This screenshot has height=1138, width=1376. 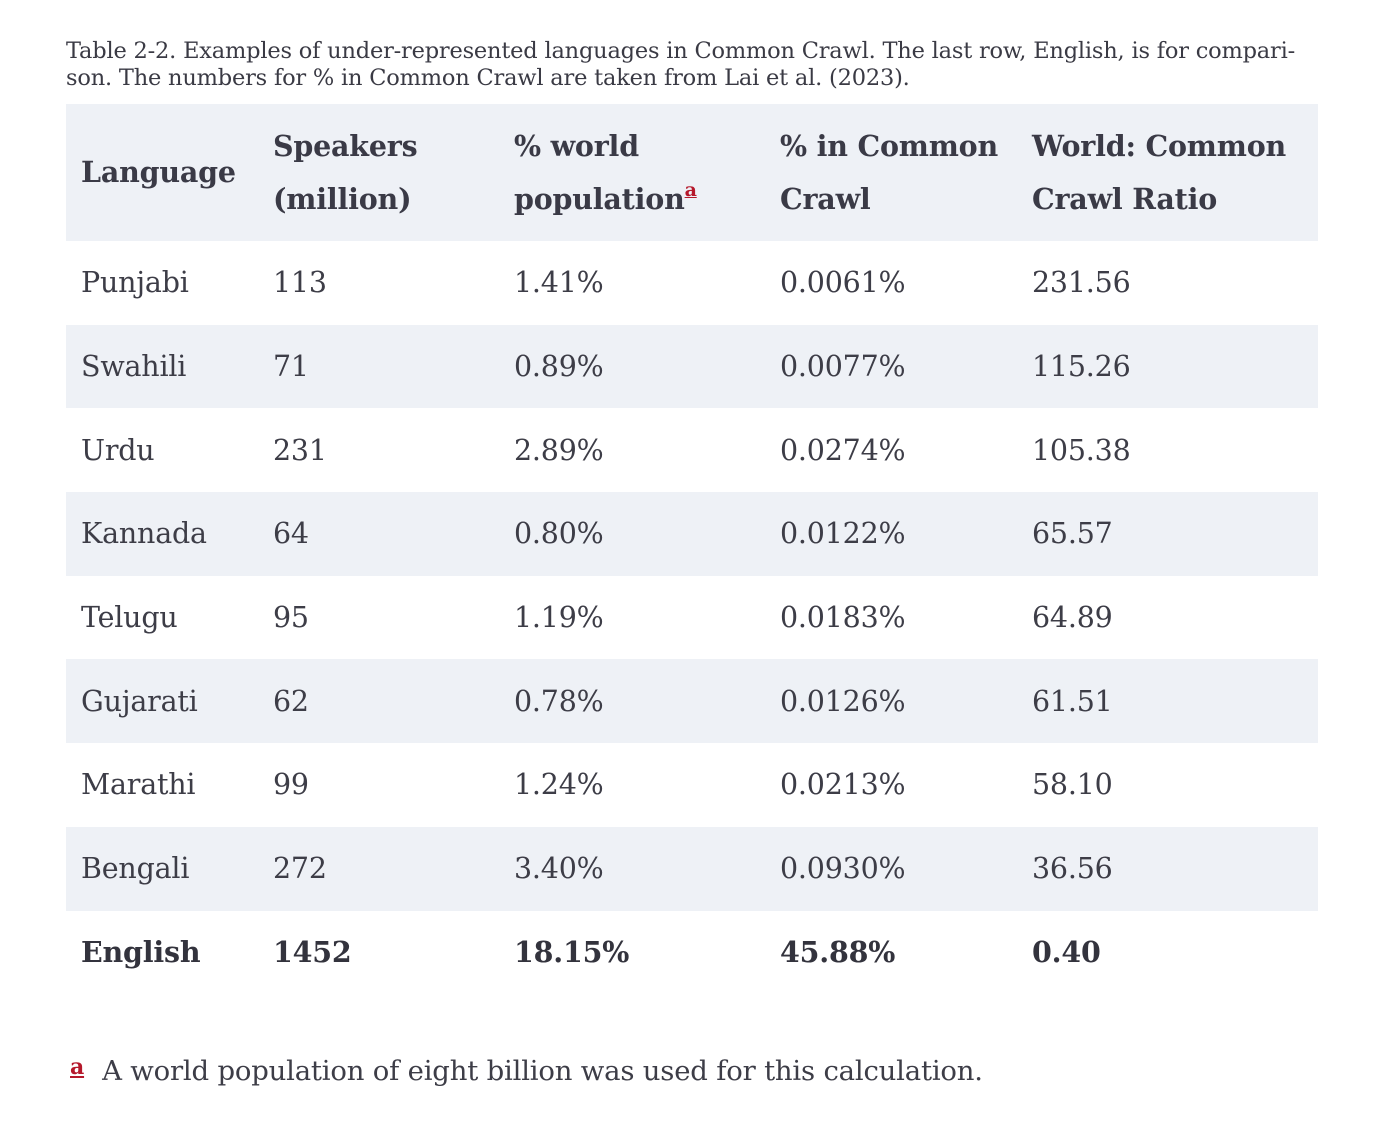 I want to click on cell-ratio: 0.40, so click(x=1066, y=952).